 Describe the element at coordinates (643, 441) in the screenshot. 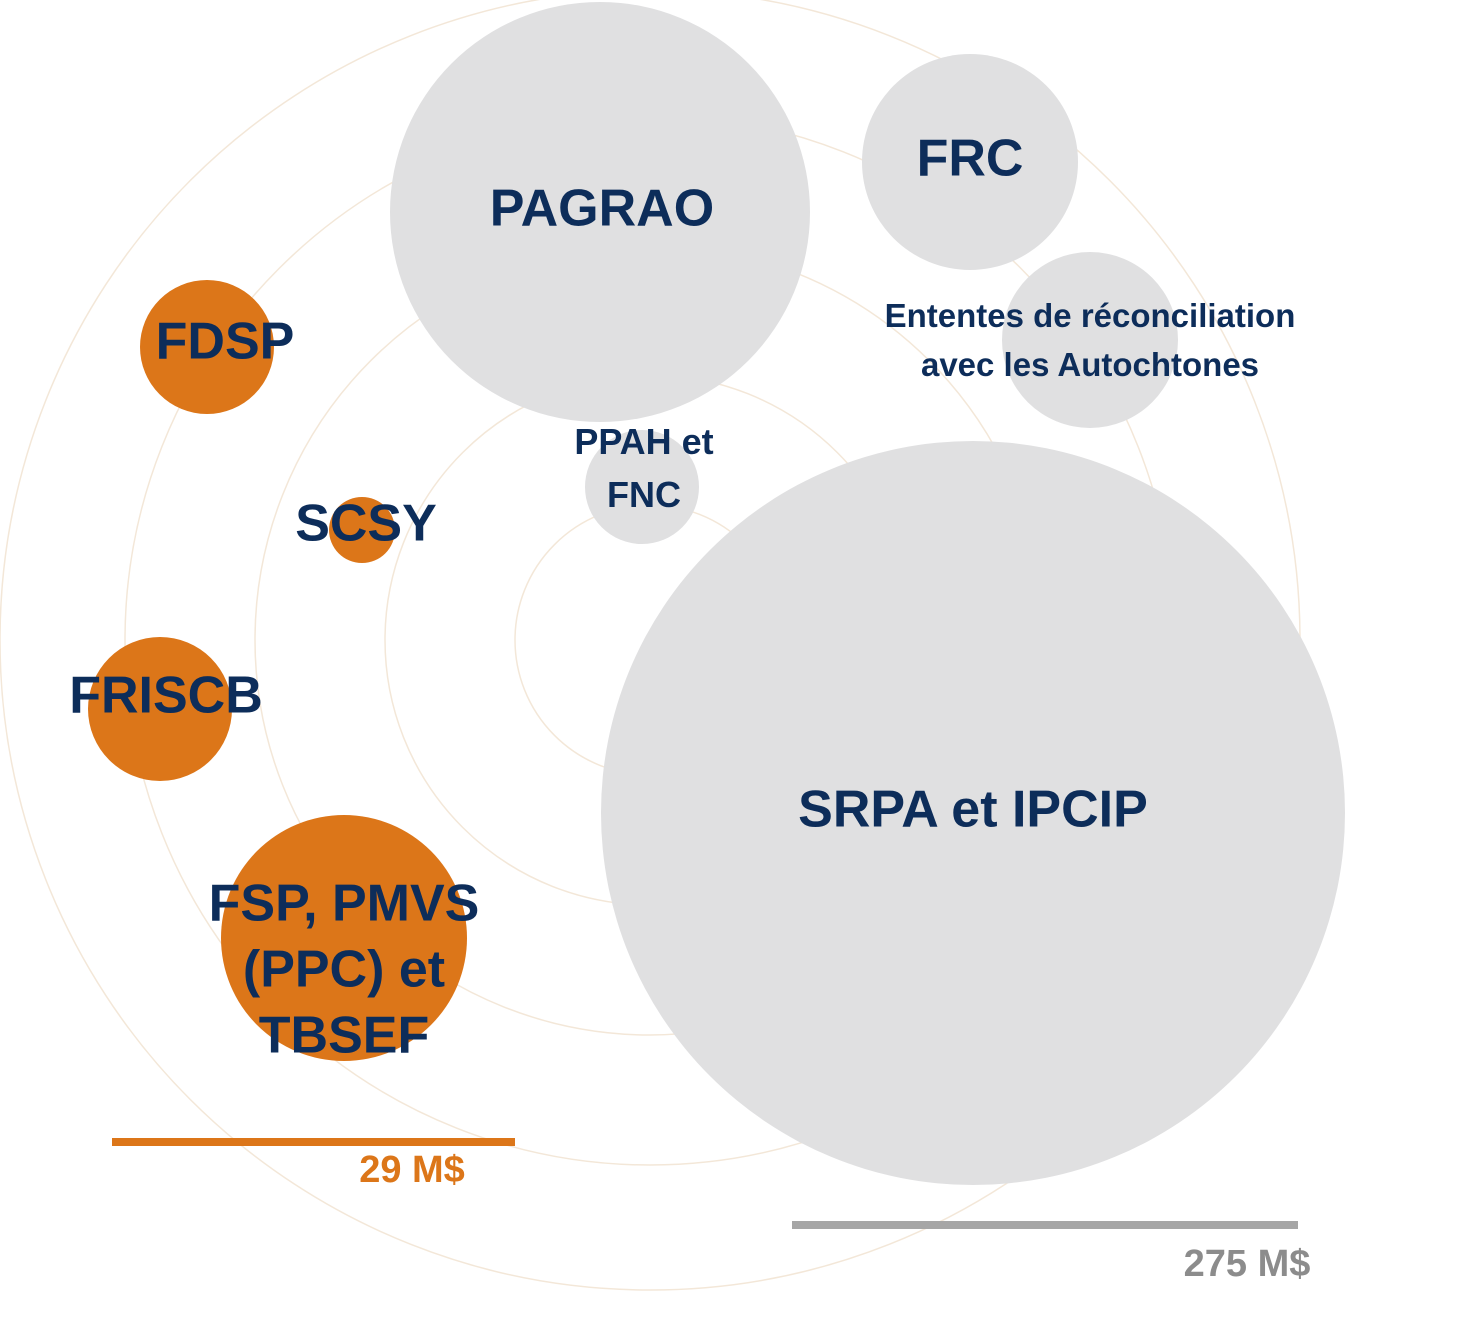

I see `bubble-label: PPAH et` at that location.